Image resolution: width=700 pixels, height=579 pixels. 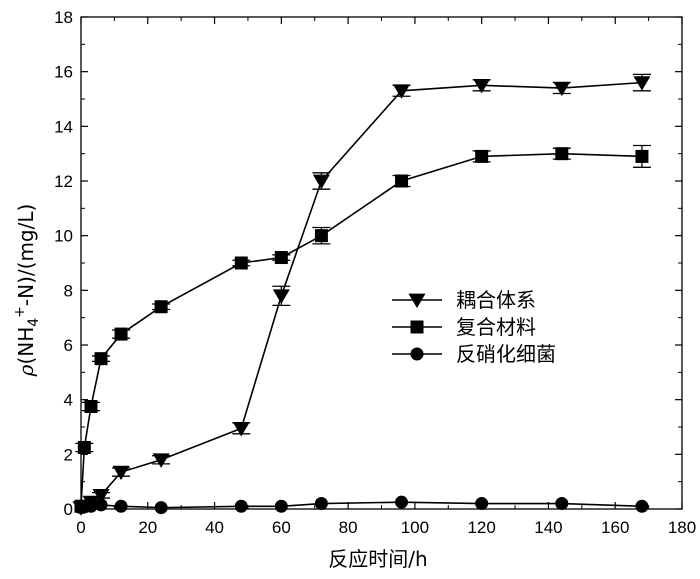 What do you see at coordinates (481, 527) in the screenshot?
I see `x-tick-label: 120` at bounding box center [481, 527].